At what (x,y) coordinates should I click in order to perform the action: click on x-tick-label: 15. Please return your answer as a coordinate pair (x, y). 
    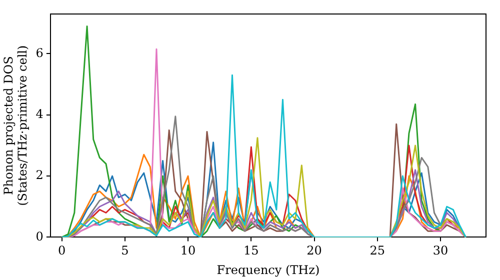
    Looking at the image, I should click on (251, 251).